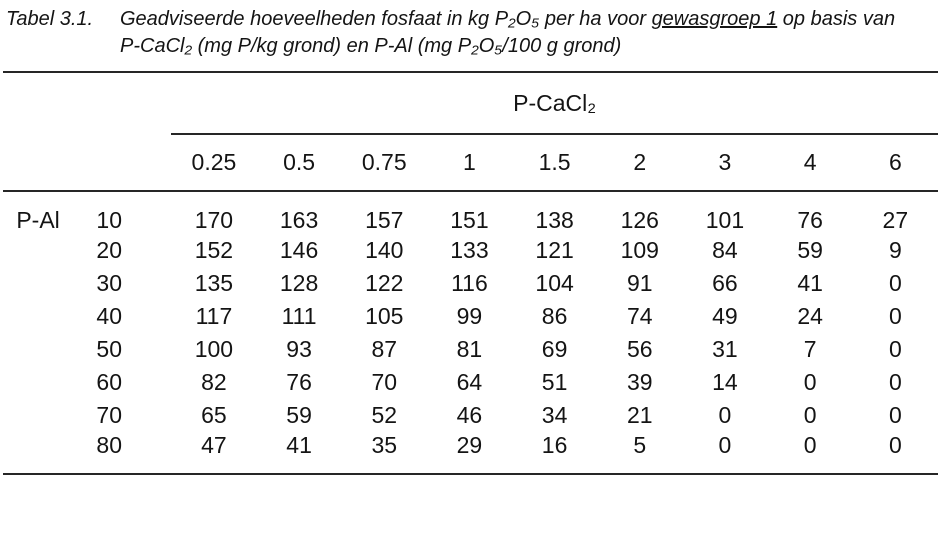 The image size is (941, 533). I want to click on table-cell: 152, so click(214, 250).